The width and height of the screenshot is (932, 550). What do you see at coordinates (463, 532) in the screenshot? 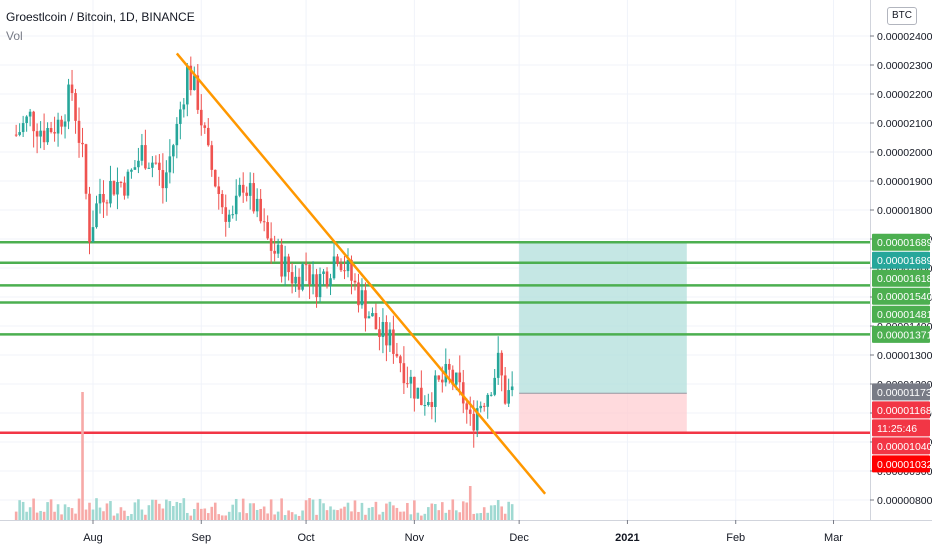
I see `time-axis: Aug Sep Oct Nov Dec 2021 Feb Mar` at bounding box center [463, 532].